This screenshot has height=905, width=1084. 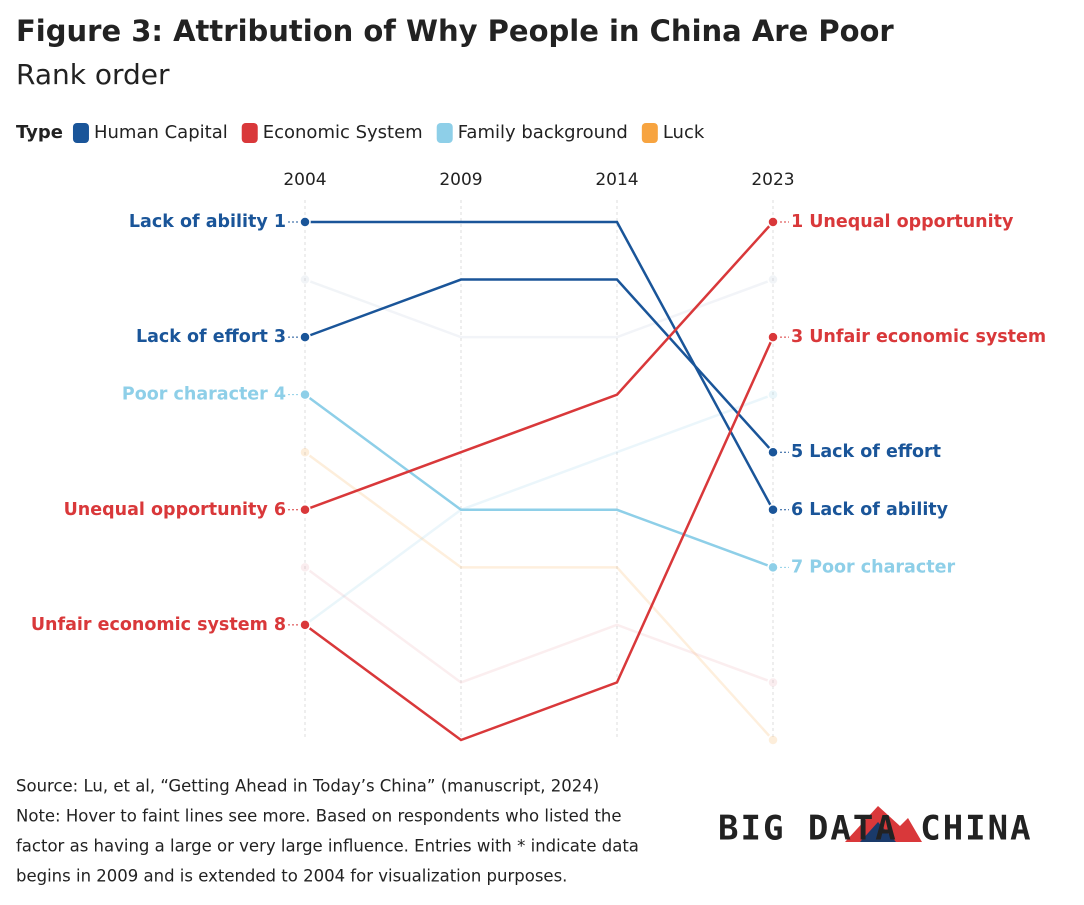 What do you see at coordinates (161, 132) in the screenshot?
I see `legend-label: Human Capital` at bounding box center [161, 132].